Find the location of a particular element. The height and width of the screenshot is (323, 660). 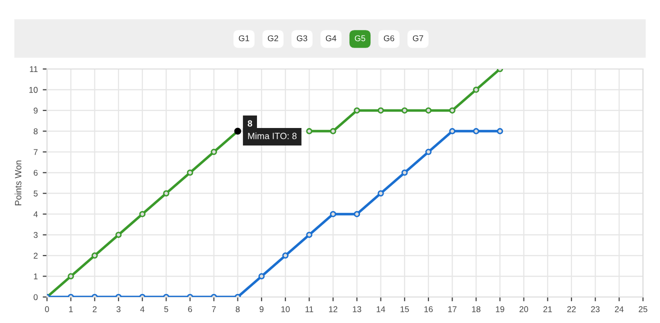

y-tick-label: 10 is located at coordinates (33, 89).